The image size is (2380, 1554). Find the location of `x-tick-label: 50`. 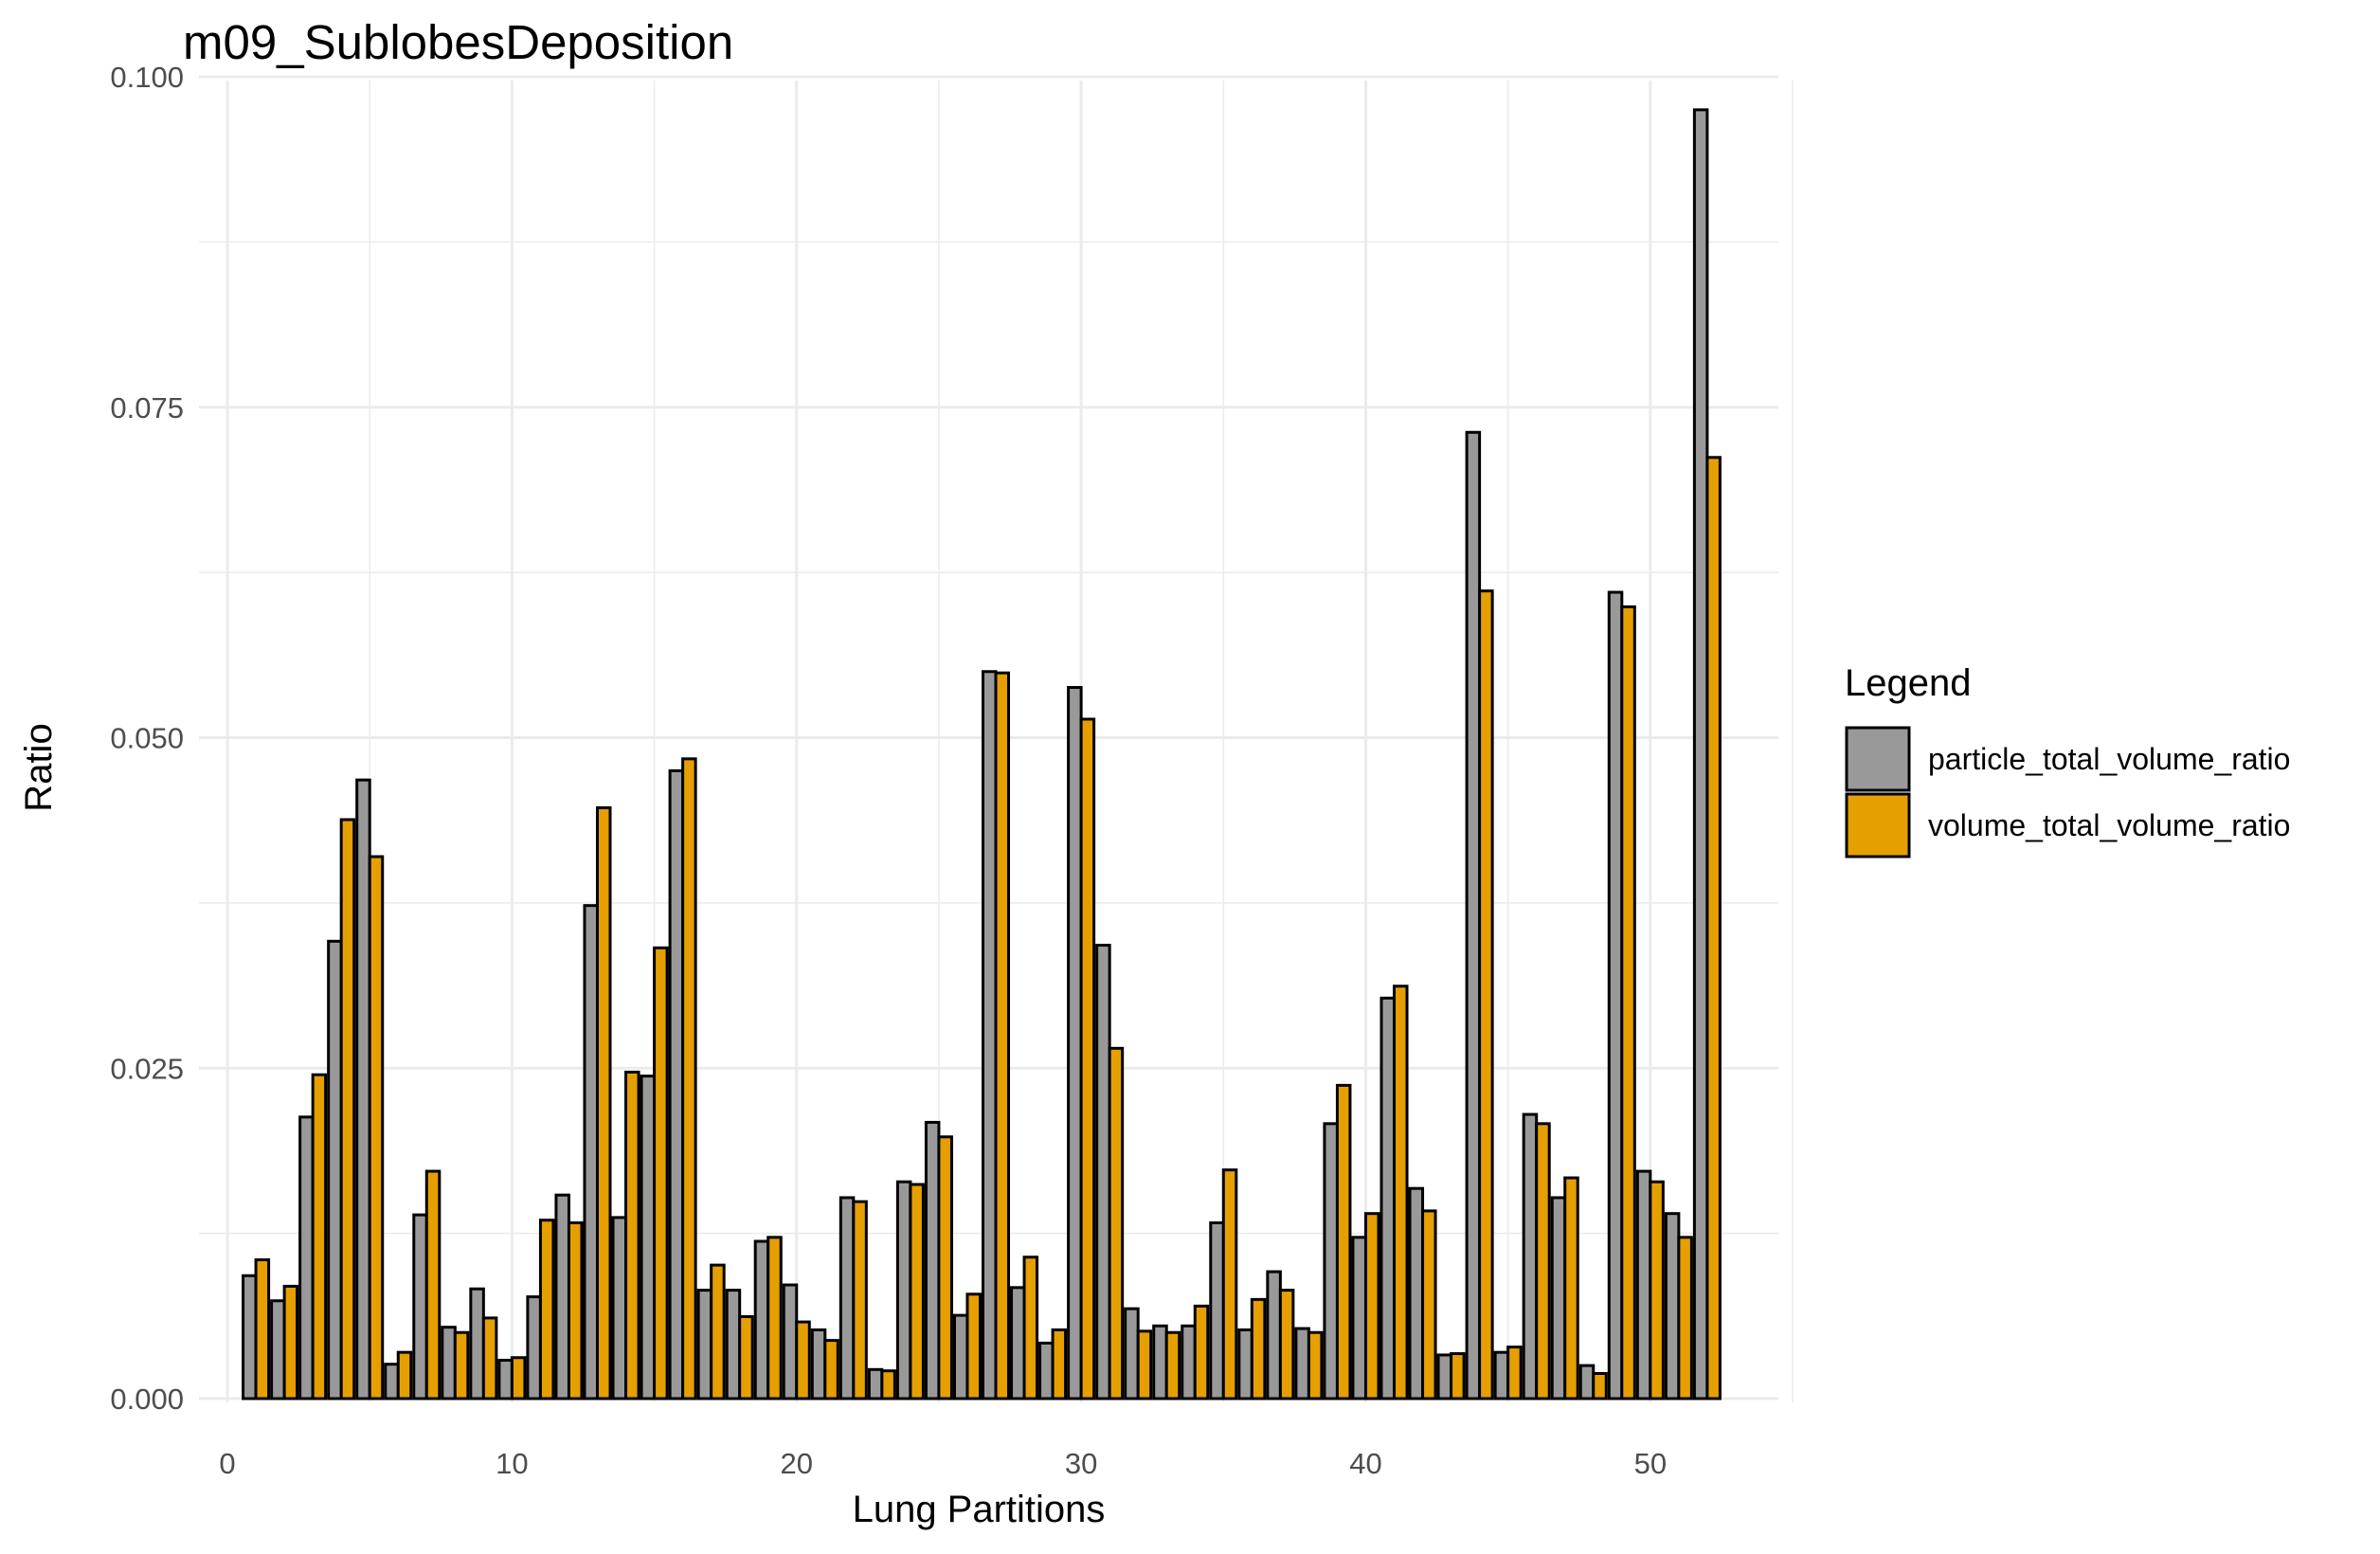

x-tick-label: 50 is located at coordinates (1650, 1463).